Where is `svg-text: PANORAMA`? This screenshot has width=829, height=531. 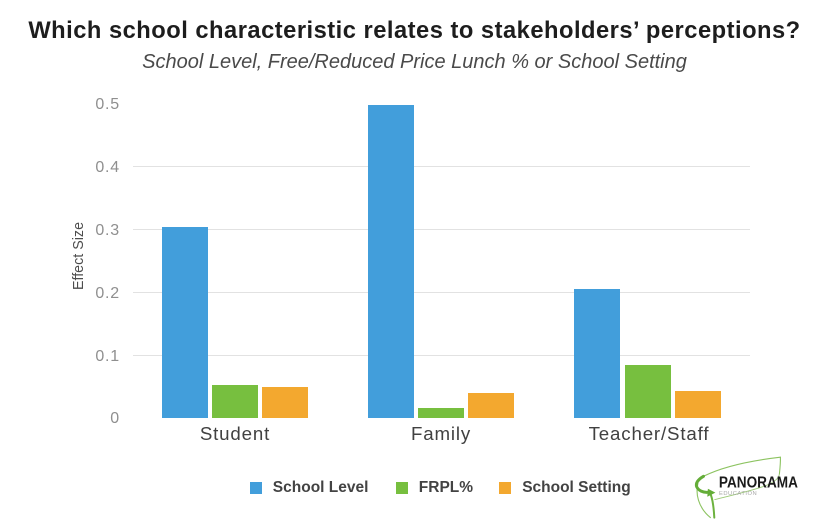 svg-text: PANORAMA is located at coordinates (758, 483).